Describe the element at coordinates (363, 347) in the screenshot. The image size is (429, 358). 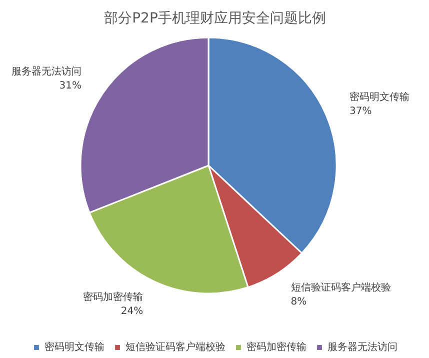
I see `legend-label: 服务器无法访问` at that location.